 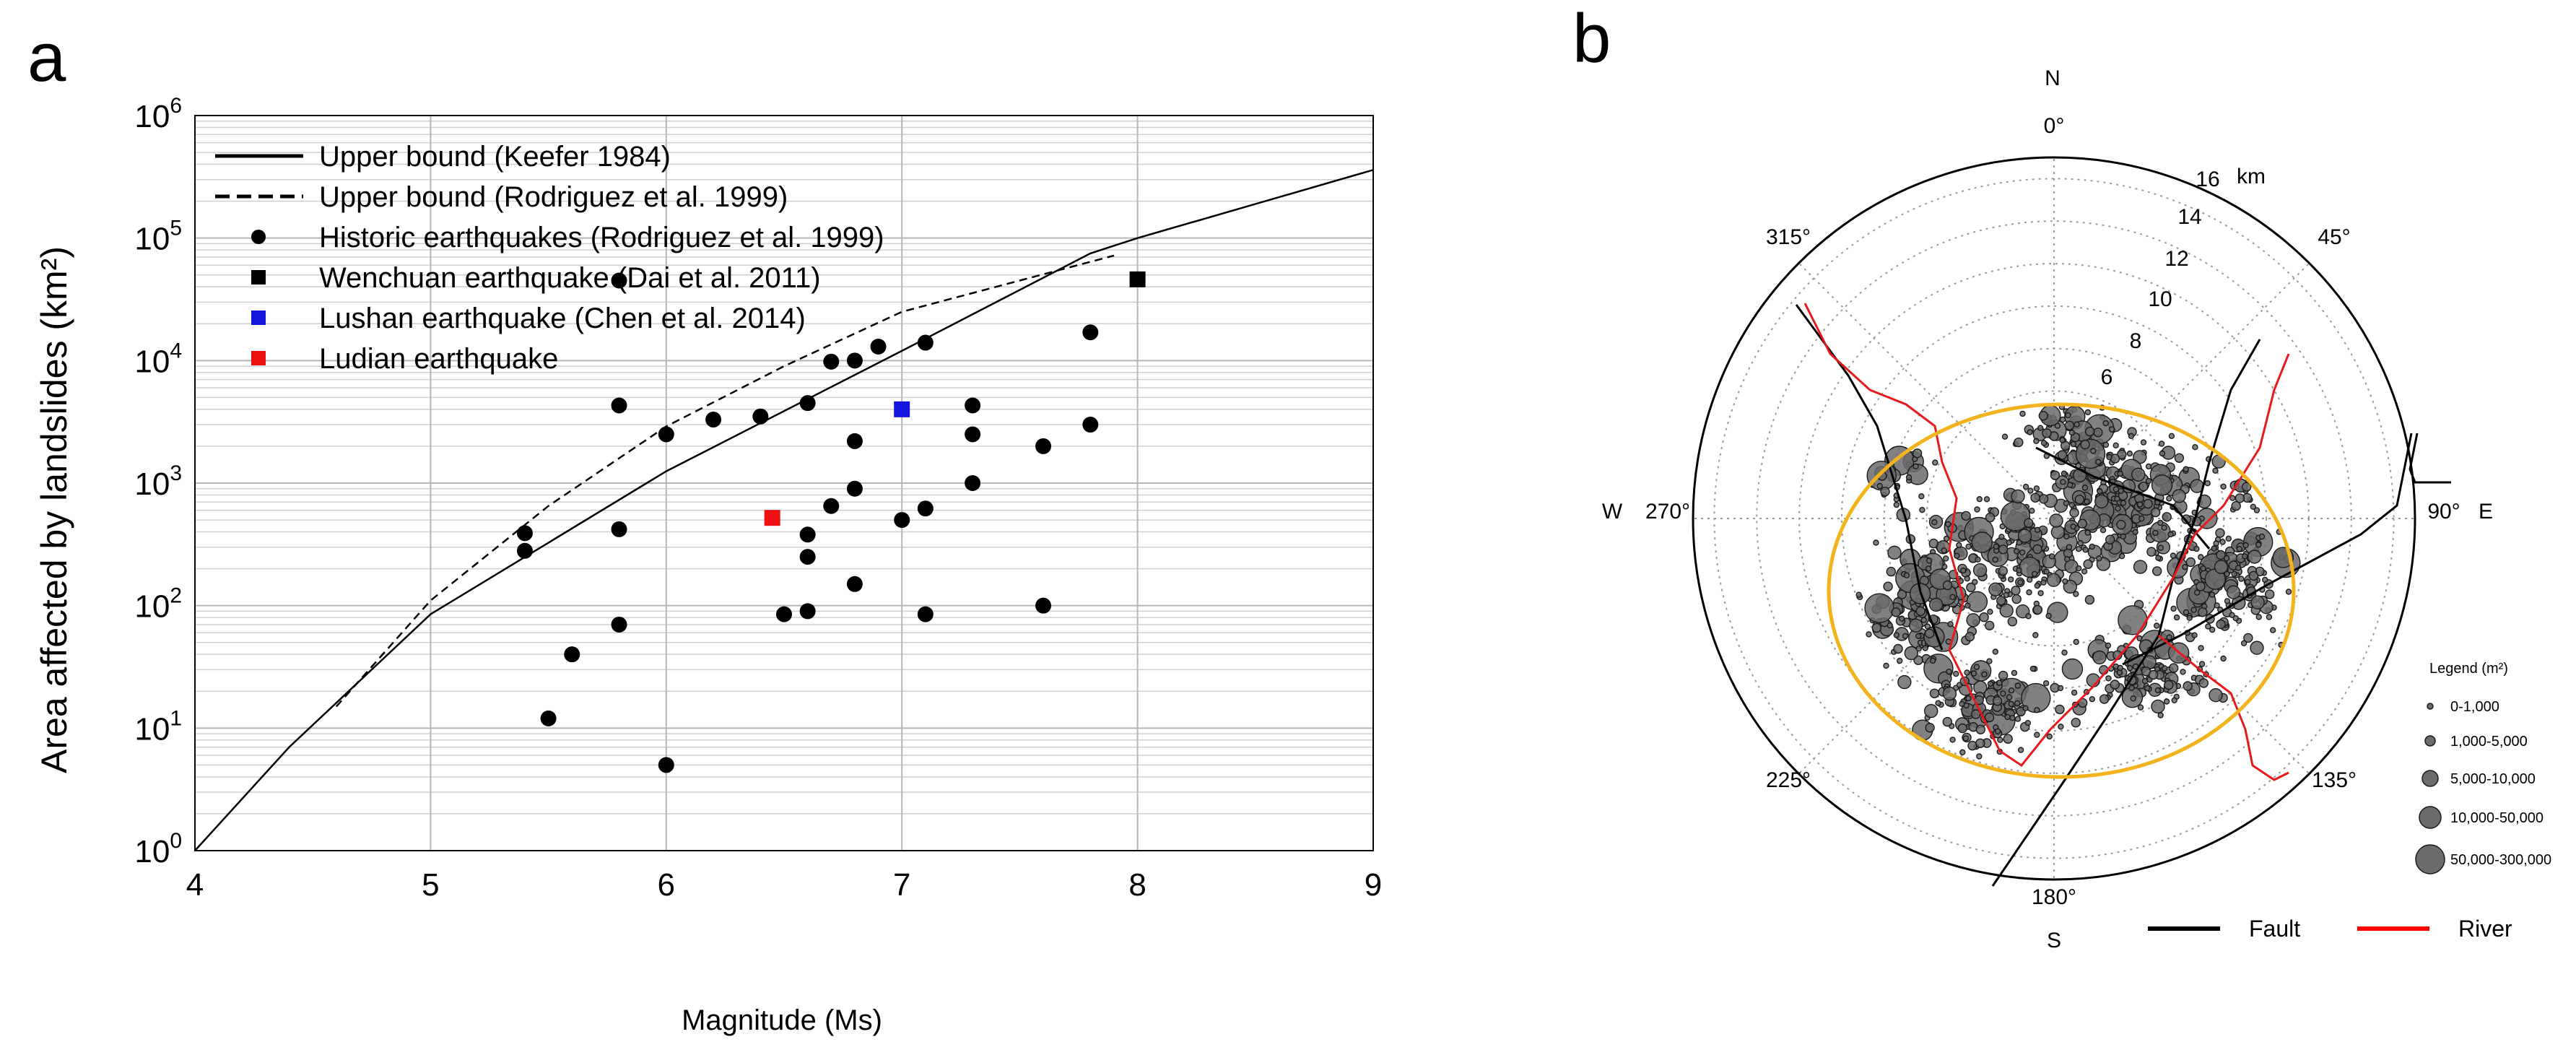 I want to click on polar-angle-label: 270°, so click(x=1667, y=512).